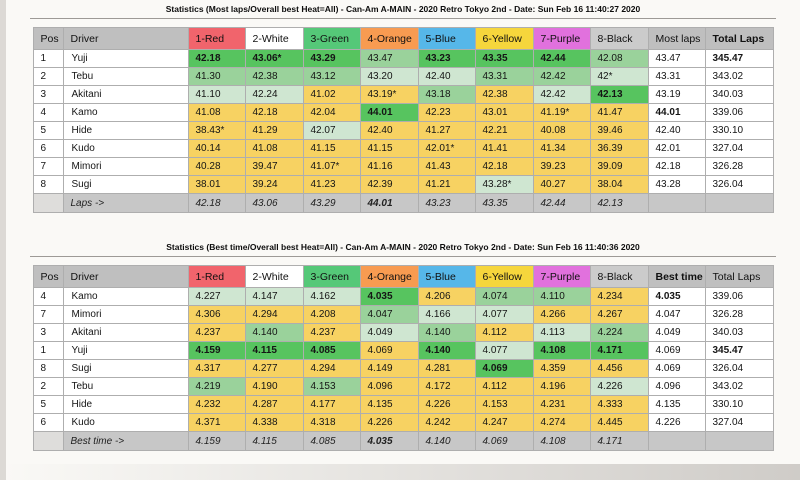 The width and height of the screenshot is (800, 480). Describe the element at coordinates (446, 386) in the screenshot. I see `lane-result-cell: 4.172` at that location.